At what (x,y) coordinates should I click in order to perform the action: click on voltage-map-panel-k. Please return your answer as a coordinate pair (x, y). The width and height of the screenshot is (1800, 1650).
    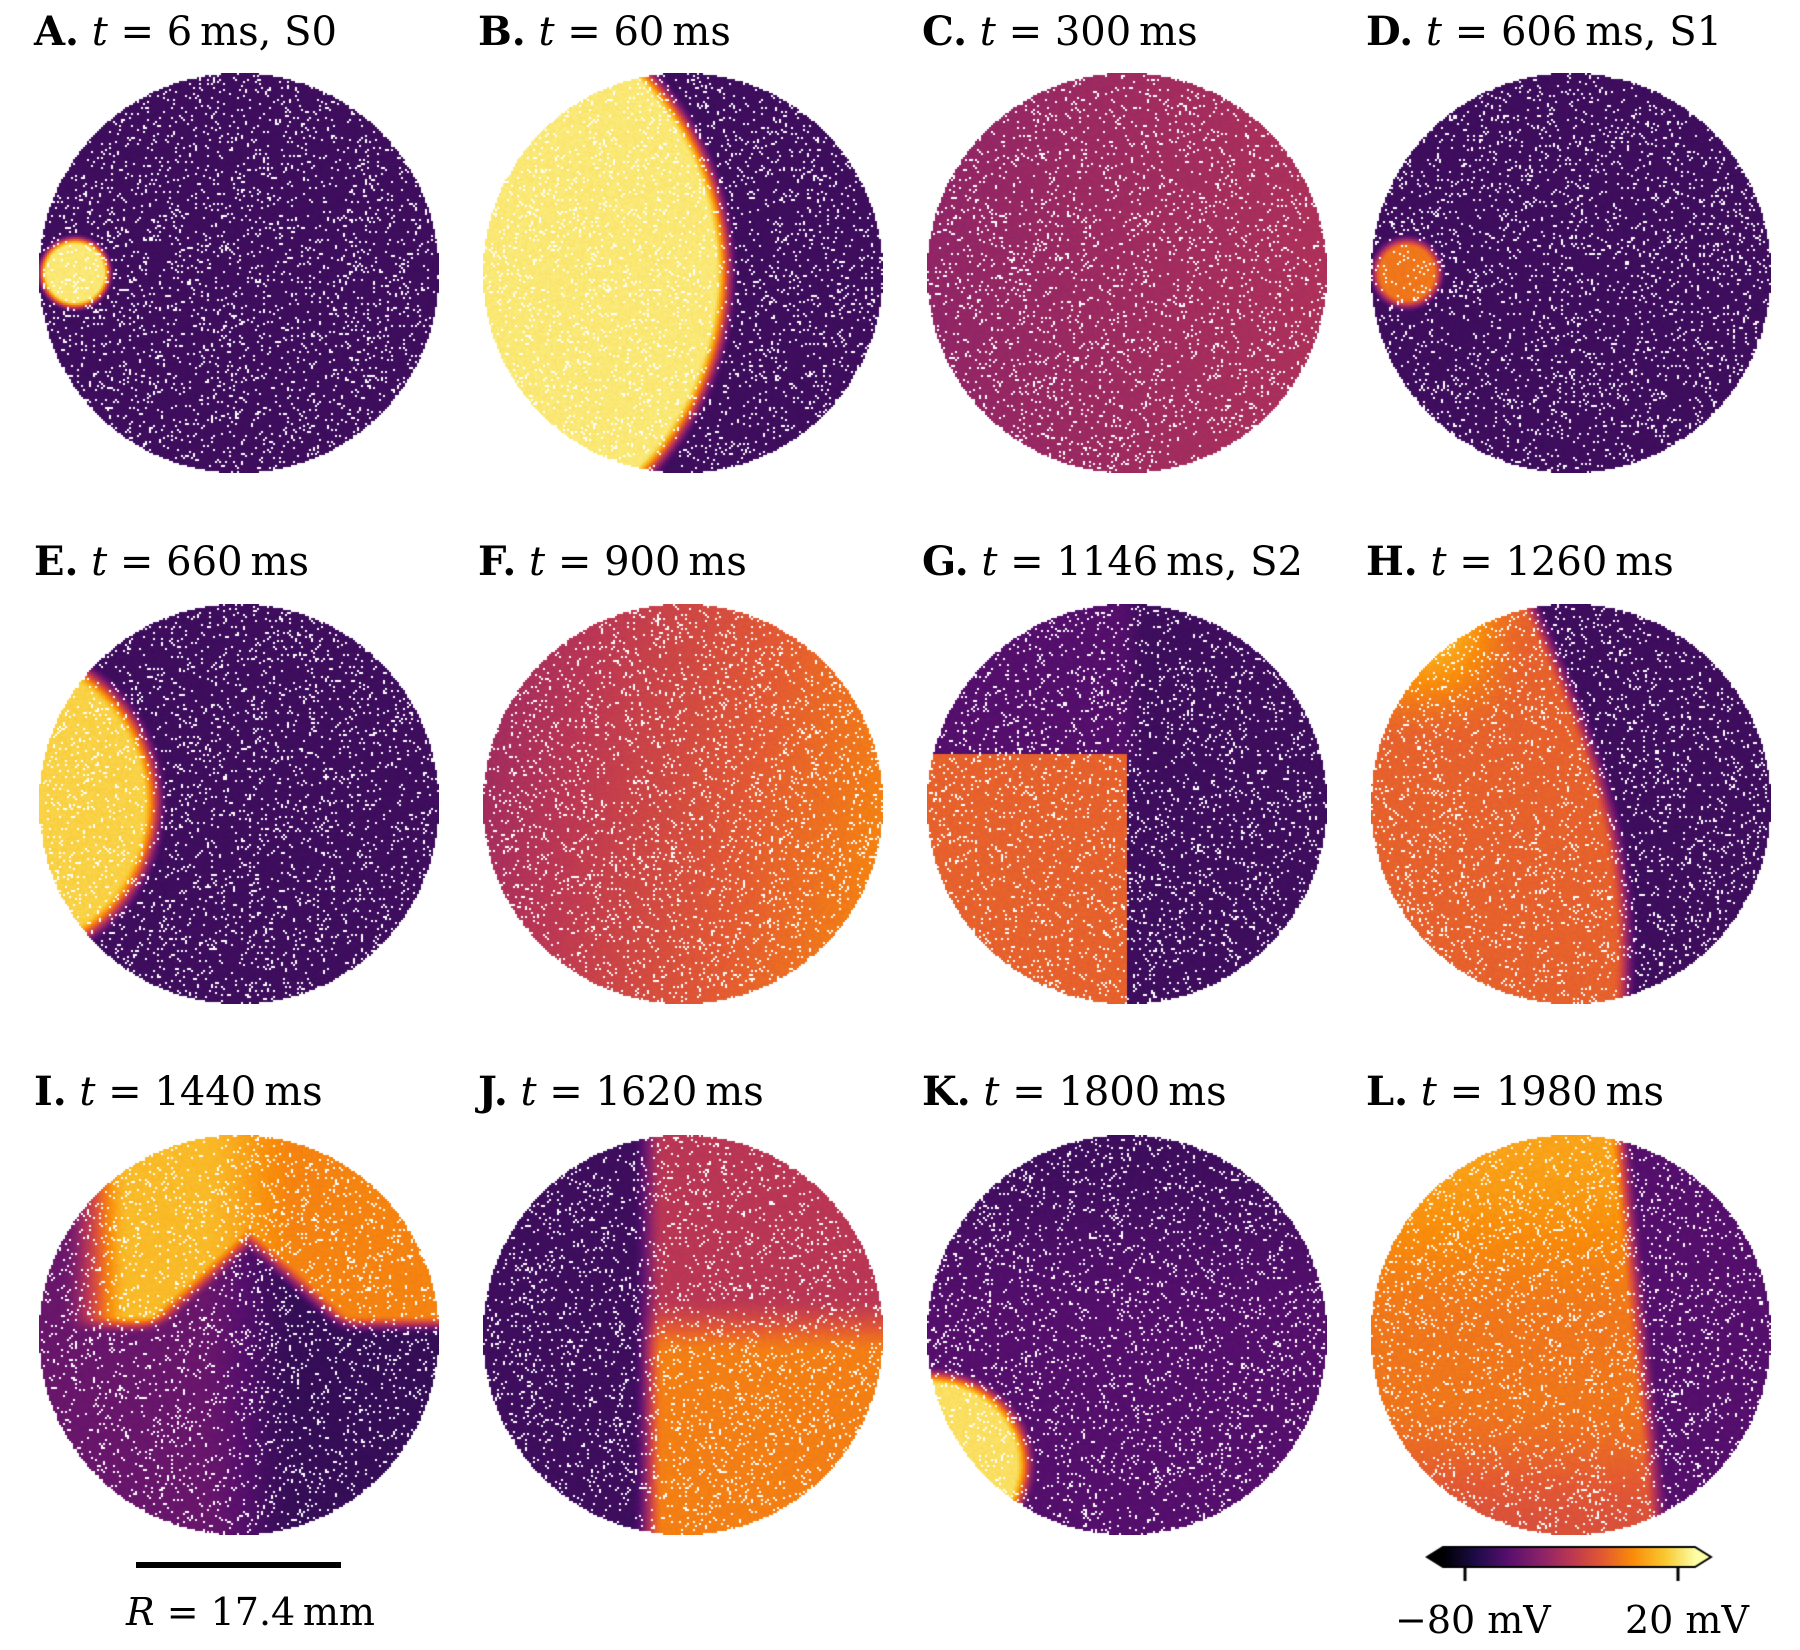
    Looking at the image, I should click on (1127, 1335).